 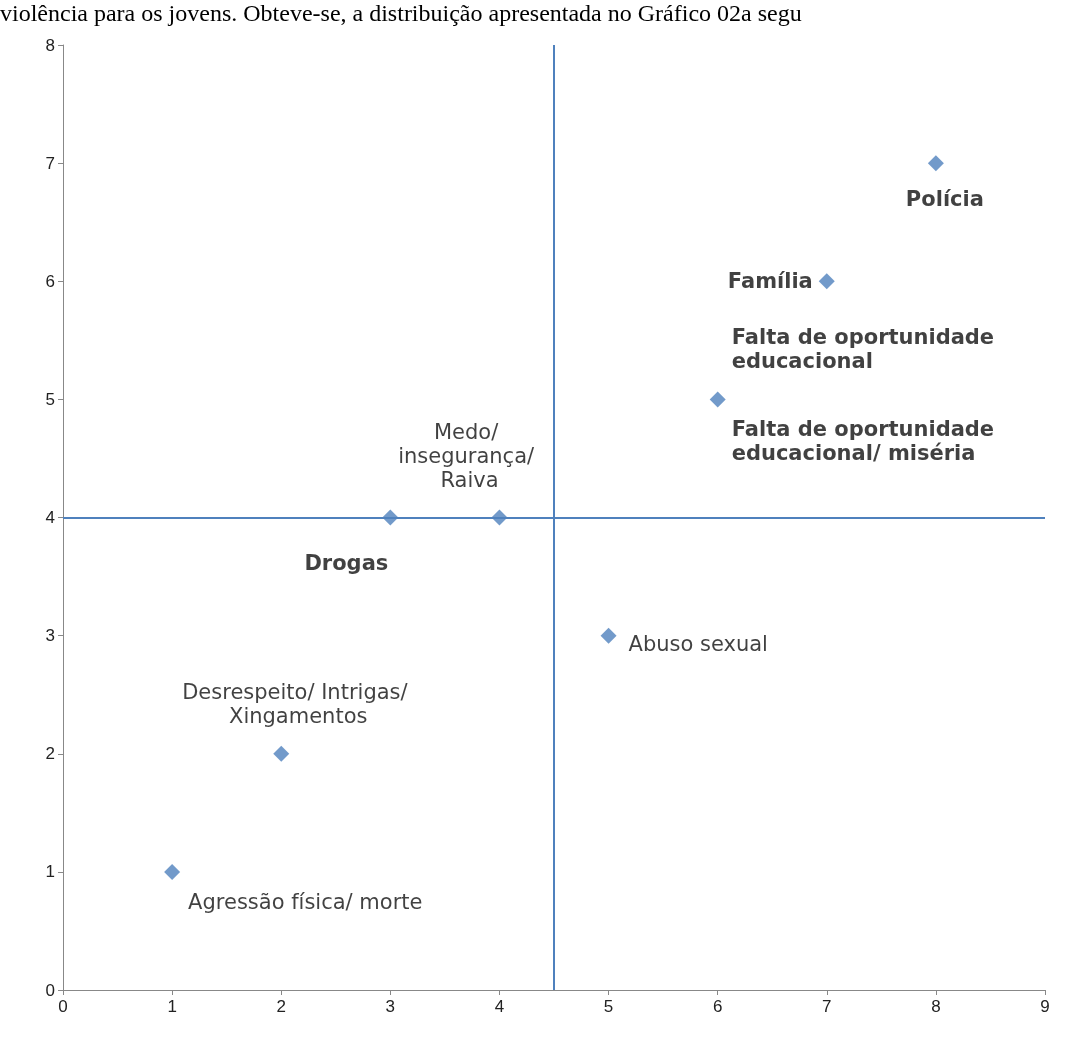 What do you see at coordinates (608, 1006) in the screenshot?
I see `x-tick-label: 5` at bounding box center [608, 1006].